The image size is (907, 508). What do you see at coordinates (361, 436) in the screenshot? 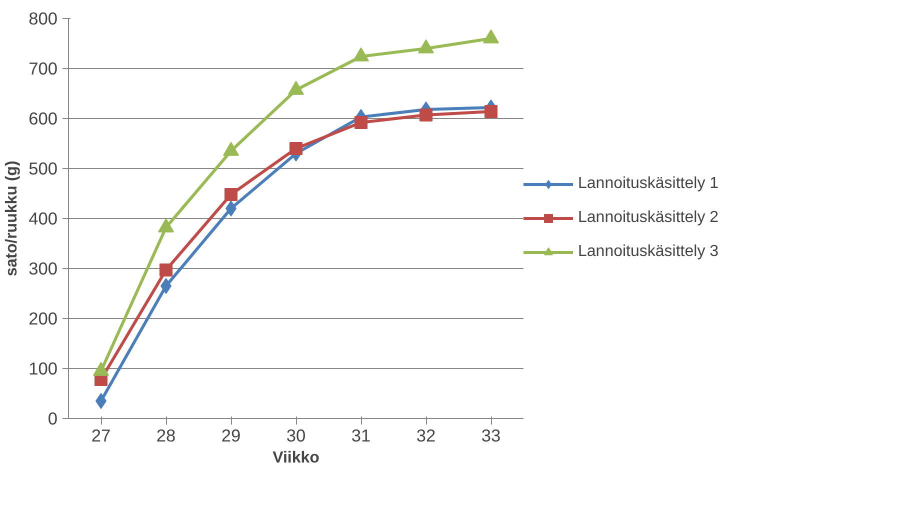
I see `x-tick-label: 31` at bounding box center [361, 436].